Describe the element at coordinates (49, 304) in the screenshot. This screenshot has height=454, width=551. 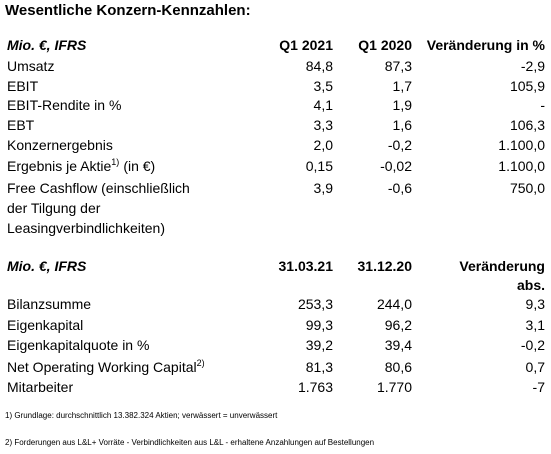
I see `row-label: Bilanzsumme` at that location.